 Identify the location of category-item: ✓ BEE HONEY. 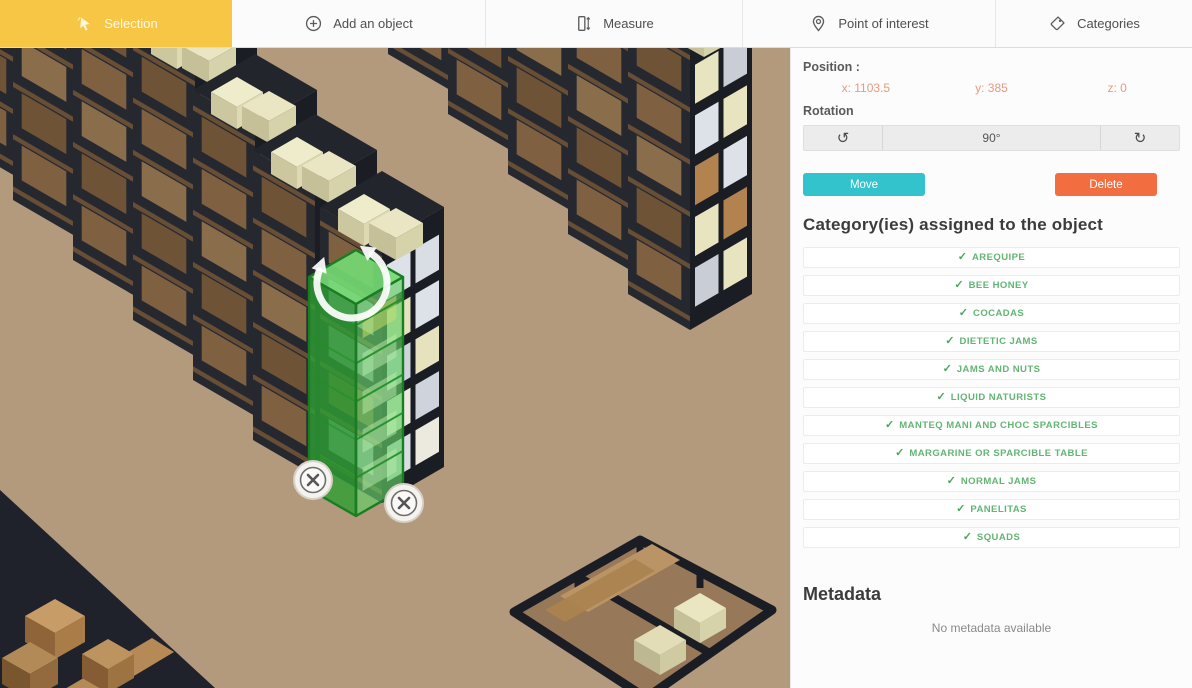
(991, 285).